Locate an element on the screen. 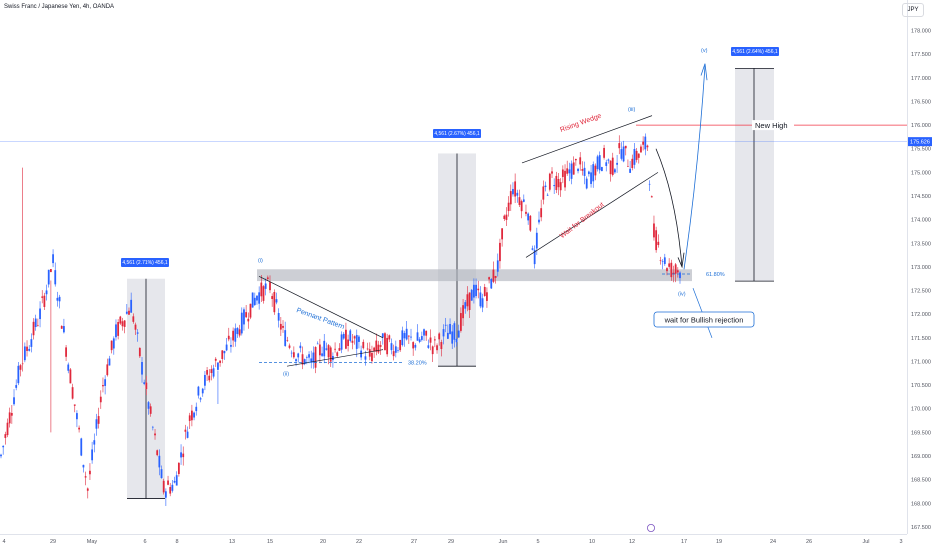  pennant-upper-line is located at coordinates (321, 307).